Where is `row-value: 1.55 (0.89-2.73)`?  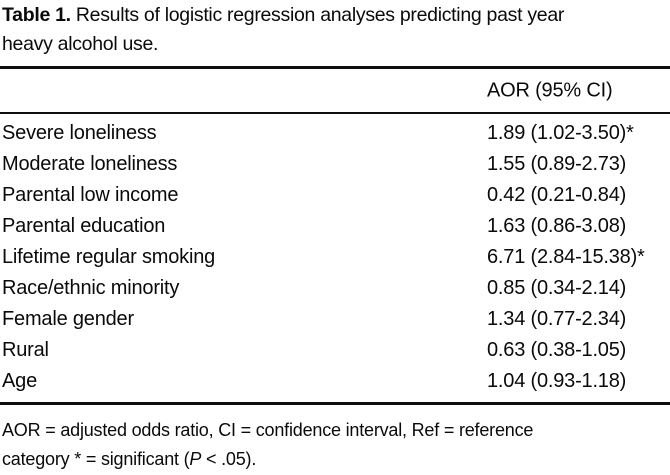 row-value: 1.55 (0.89-2.73) is located at coordinates (557, 164).